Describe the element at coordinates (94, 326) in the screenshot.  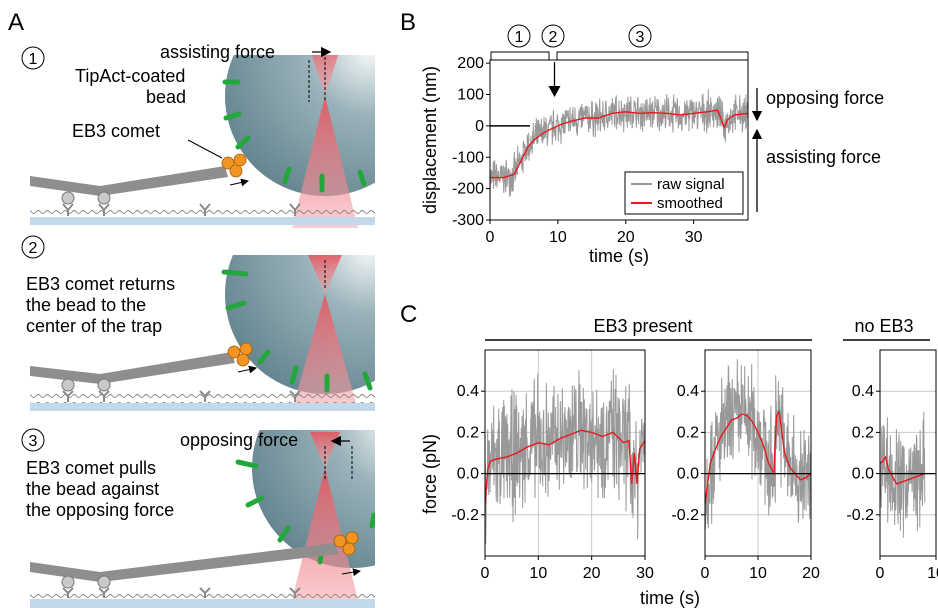
I see `step-2-text-3: center of the trap` at that location.